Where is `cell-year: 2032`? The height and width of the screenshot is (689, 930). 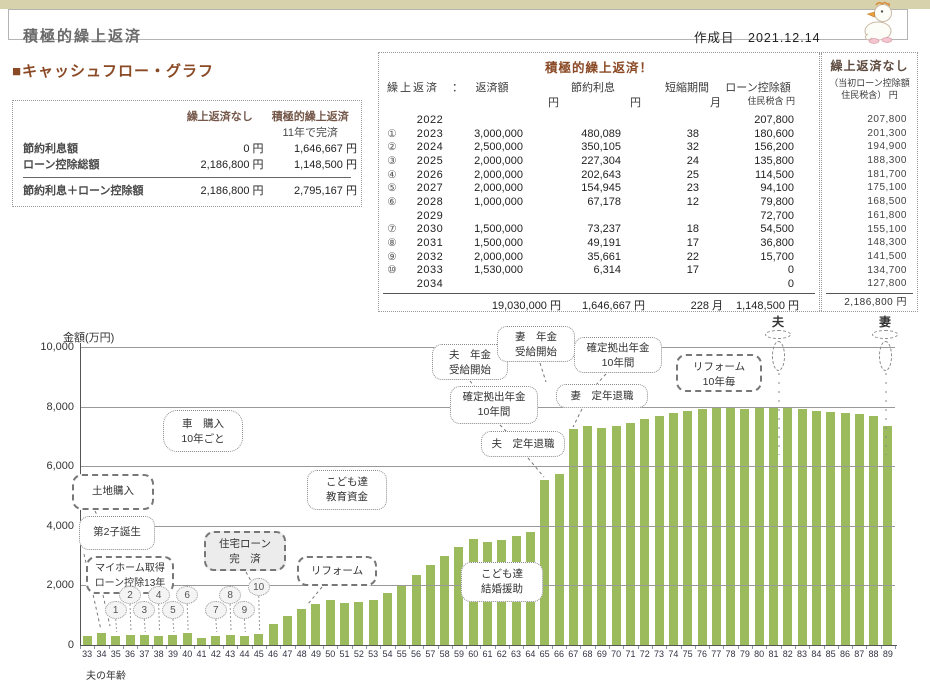 cell-year: 2032 is located at coordinates (430, 256).